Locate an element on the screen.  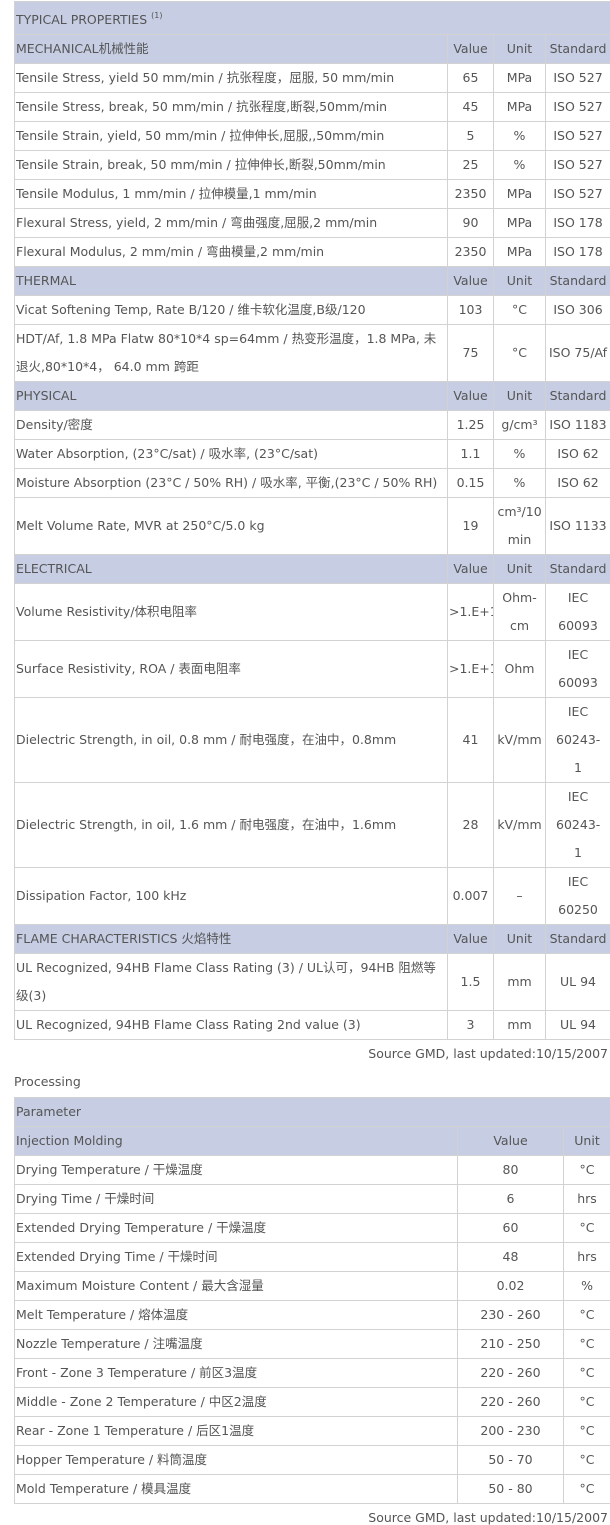
cell-text: 1.25 is located at coordinates (471, 424).